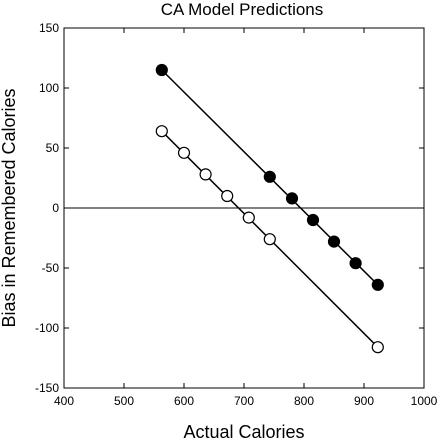  Describe the element at coordinates (55, 208) in the screenshot. I see `y-tick-label: 0` at that location.